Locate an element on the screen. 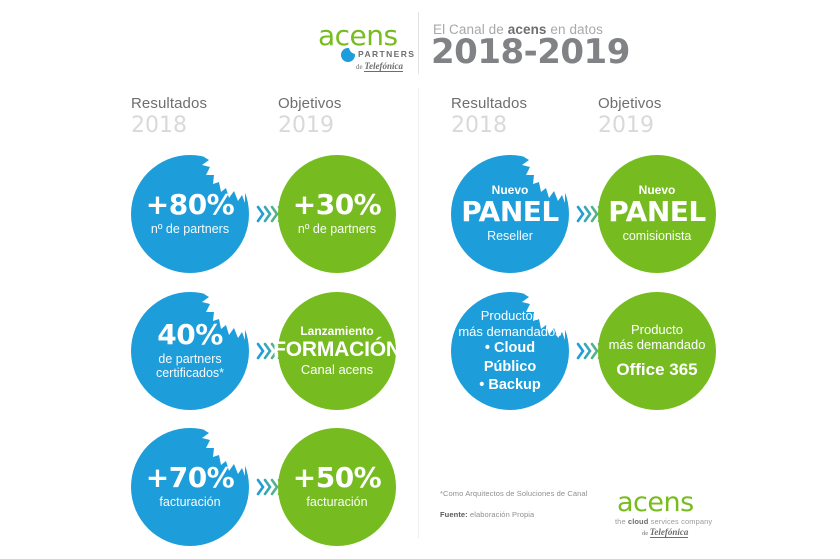  section-divider is located at coordinates (418, 313).